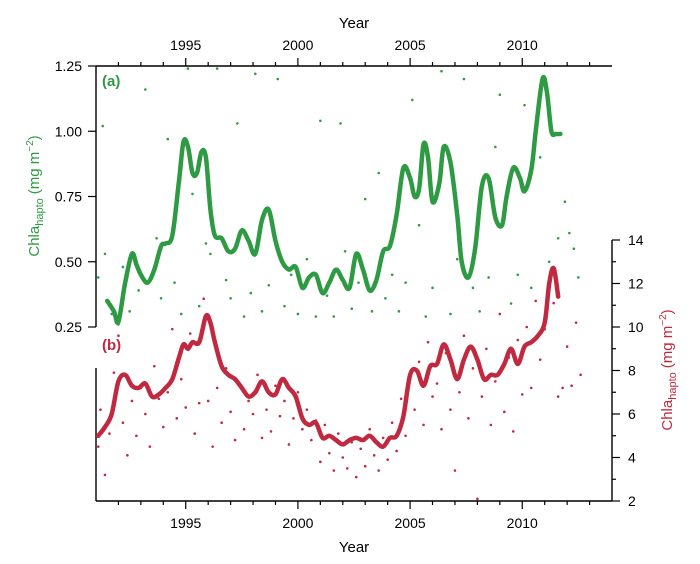 This screenshot has width=700, height=564. Describe the element at coordinates (632, 458) in the screenshot. I see `right-y-tick-label: 4` at that location.